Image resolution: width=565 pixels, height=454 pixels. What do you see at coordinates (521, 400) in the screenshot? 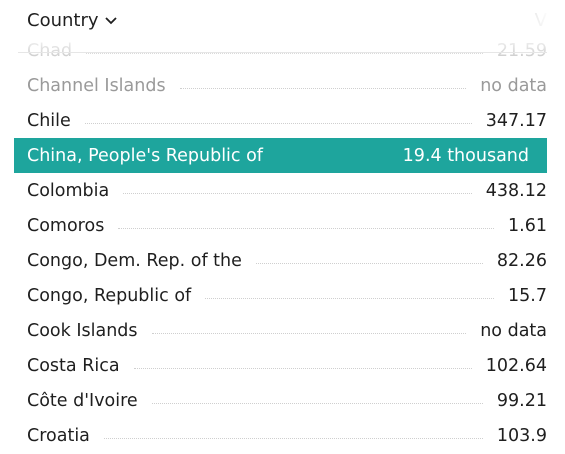
I see `country-value: 99.21` at bounding box center [521, 400].